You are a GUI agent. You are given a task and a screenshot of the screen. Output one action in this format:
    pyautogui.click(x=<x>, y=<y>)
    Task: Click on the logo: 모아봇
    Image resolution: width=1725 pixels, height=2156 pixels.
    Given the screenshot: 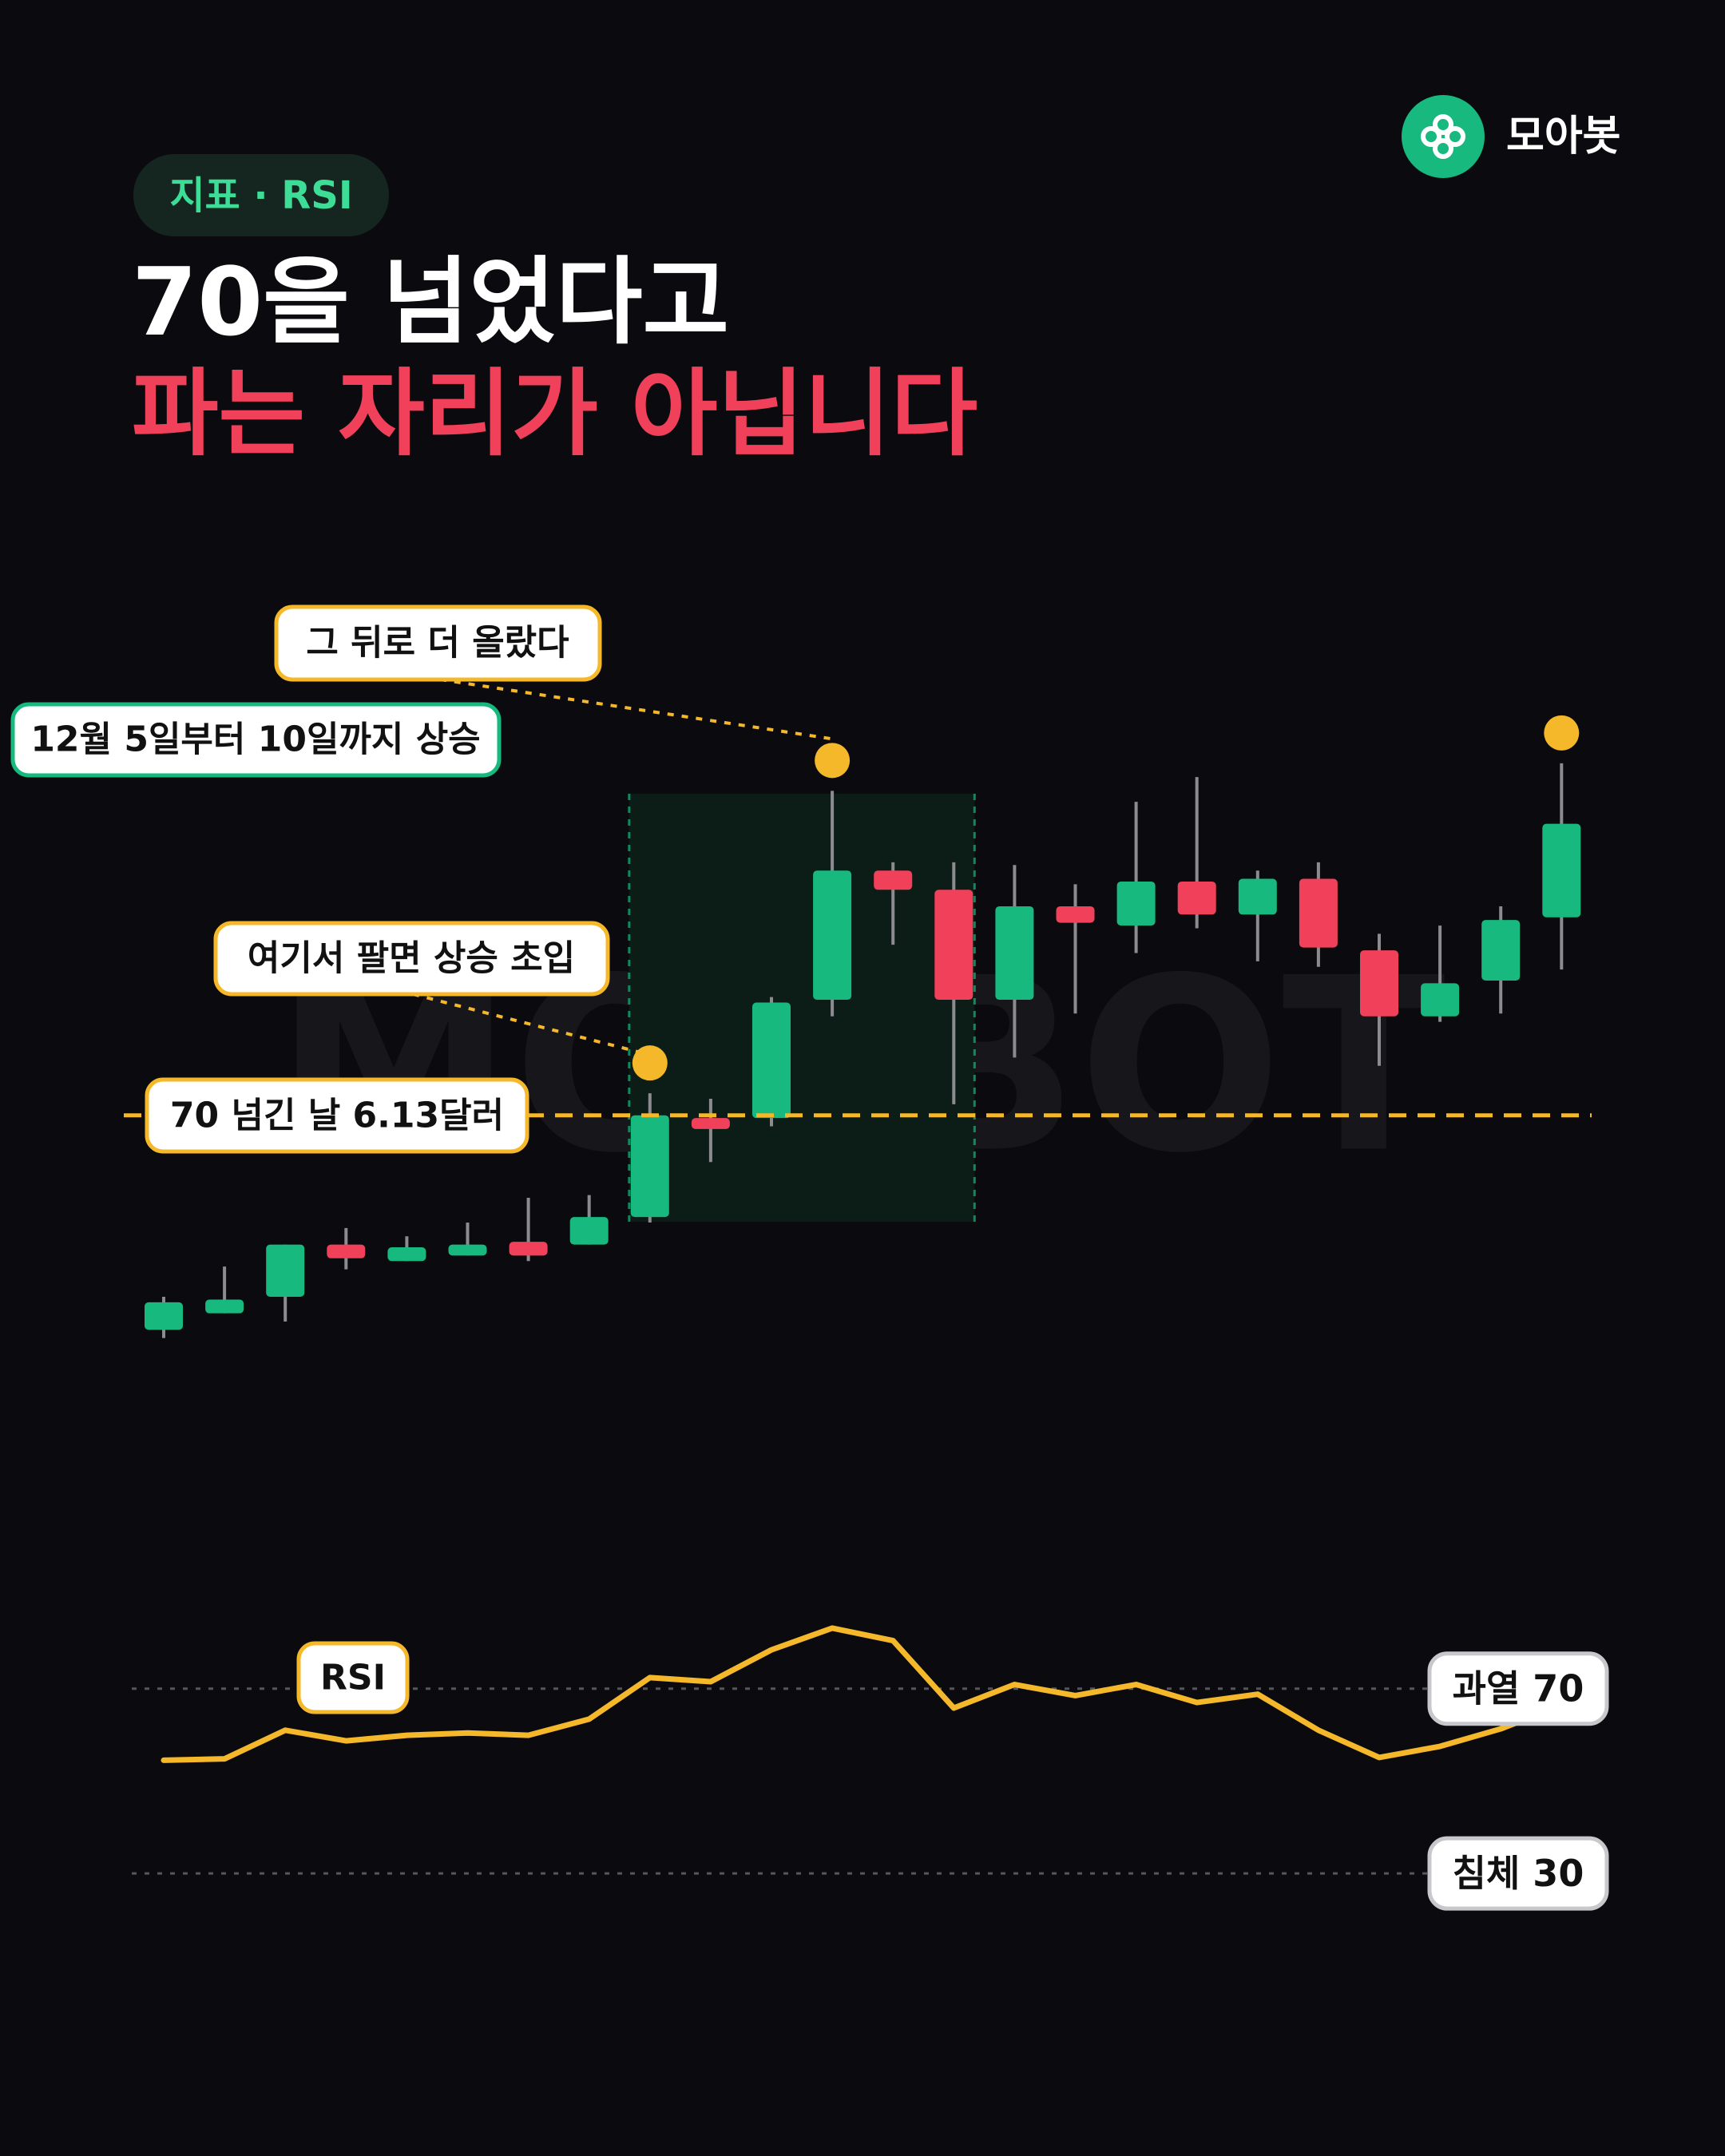 What is the action you would take?
    pyautogui.click(x=1512, y=136)
    